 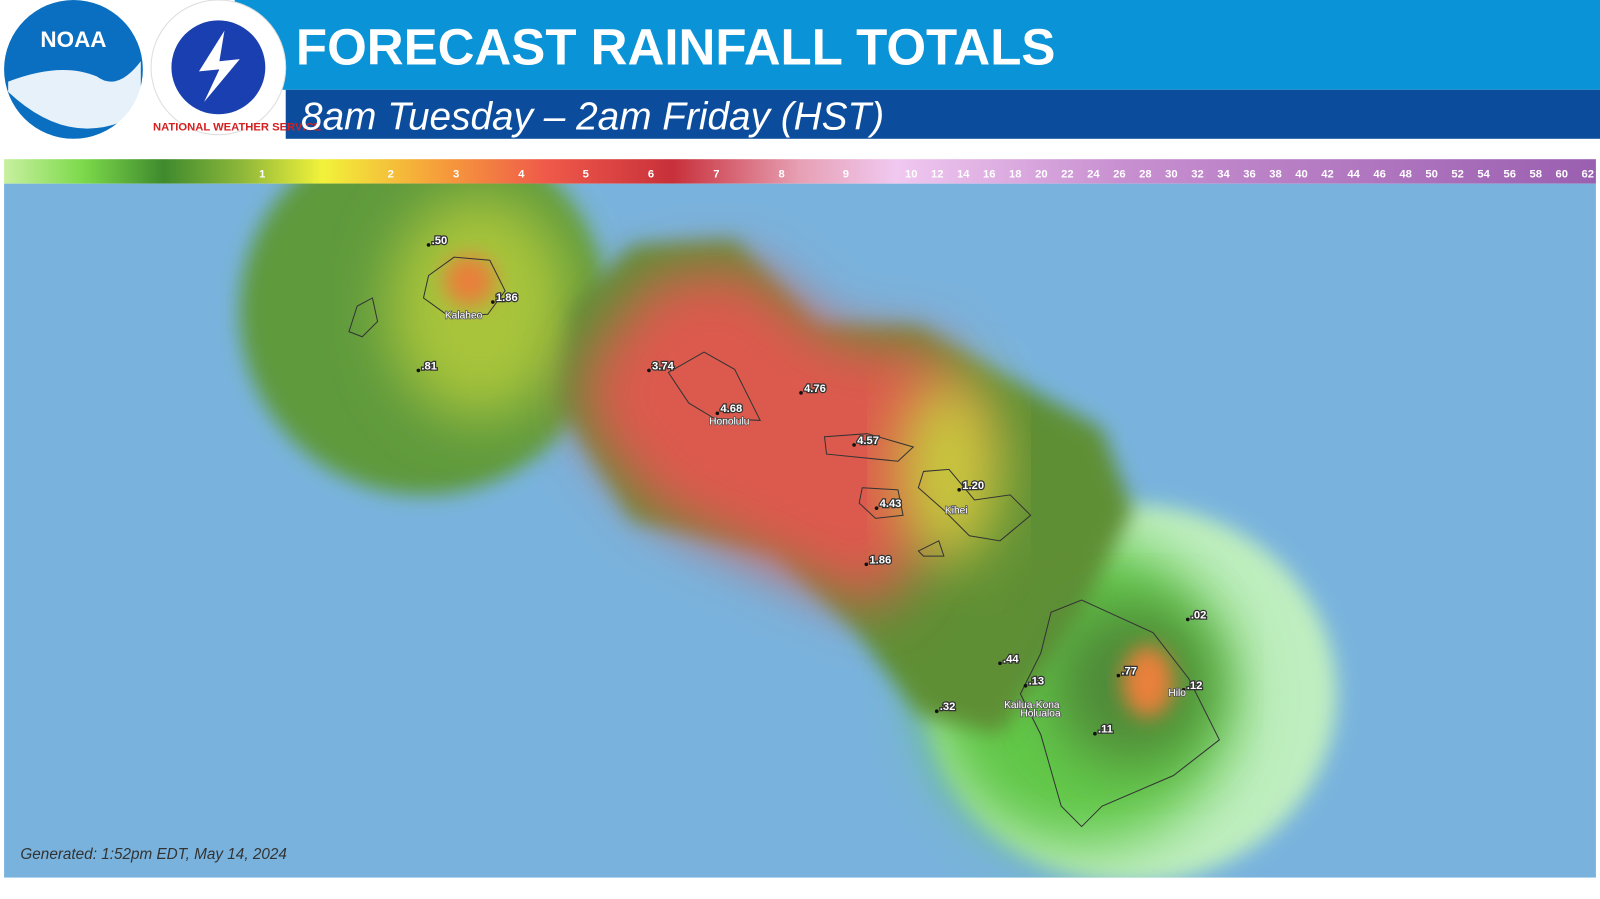 I want to click on nws-text: NATIONAL WEATHER SERVICE, so click(x=237, y=128).